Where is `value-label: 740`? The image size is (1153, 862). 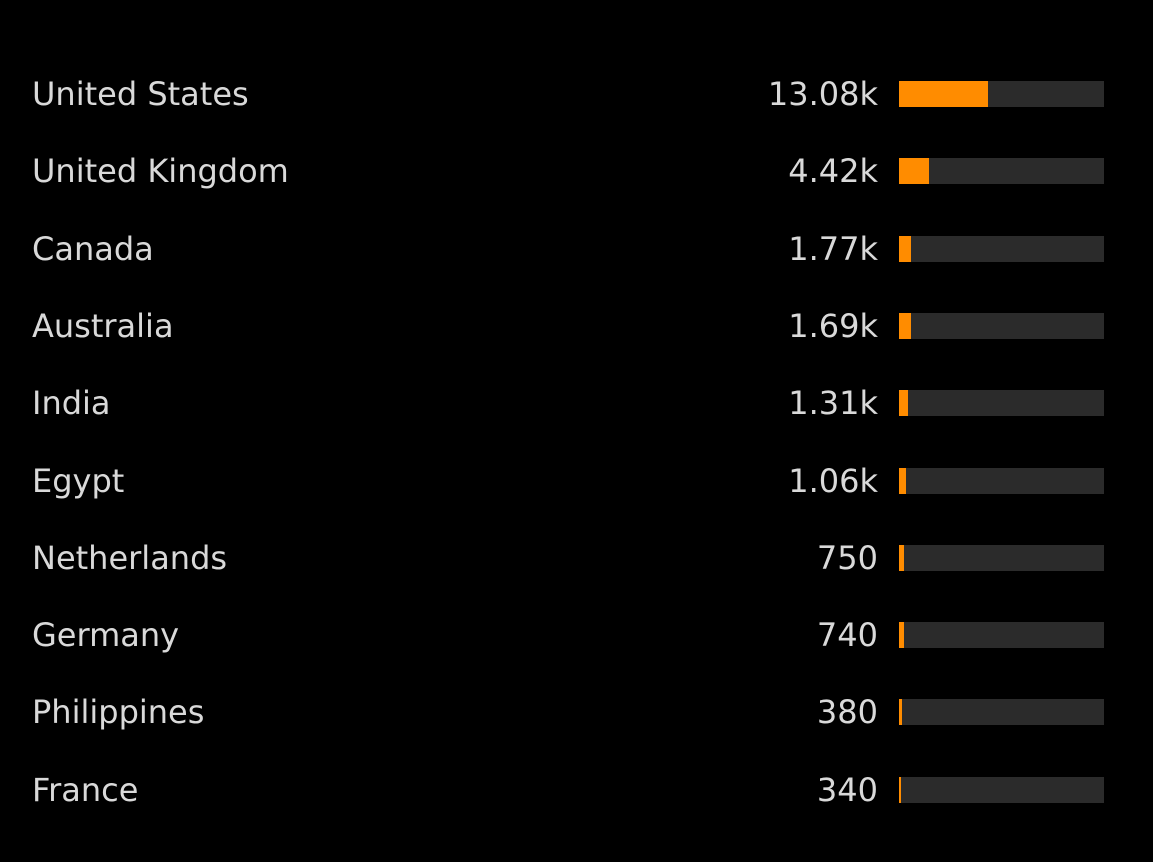
value-label: 740 is located at coordinates (847, 635).